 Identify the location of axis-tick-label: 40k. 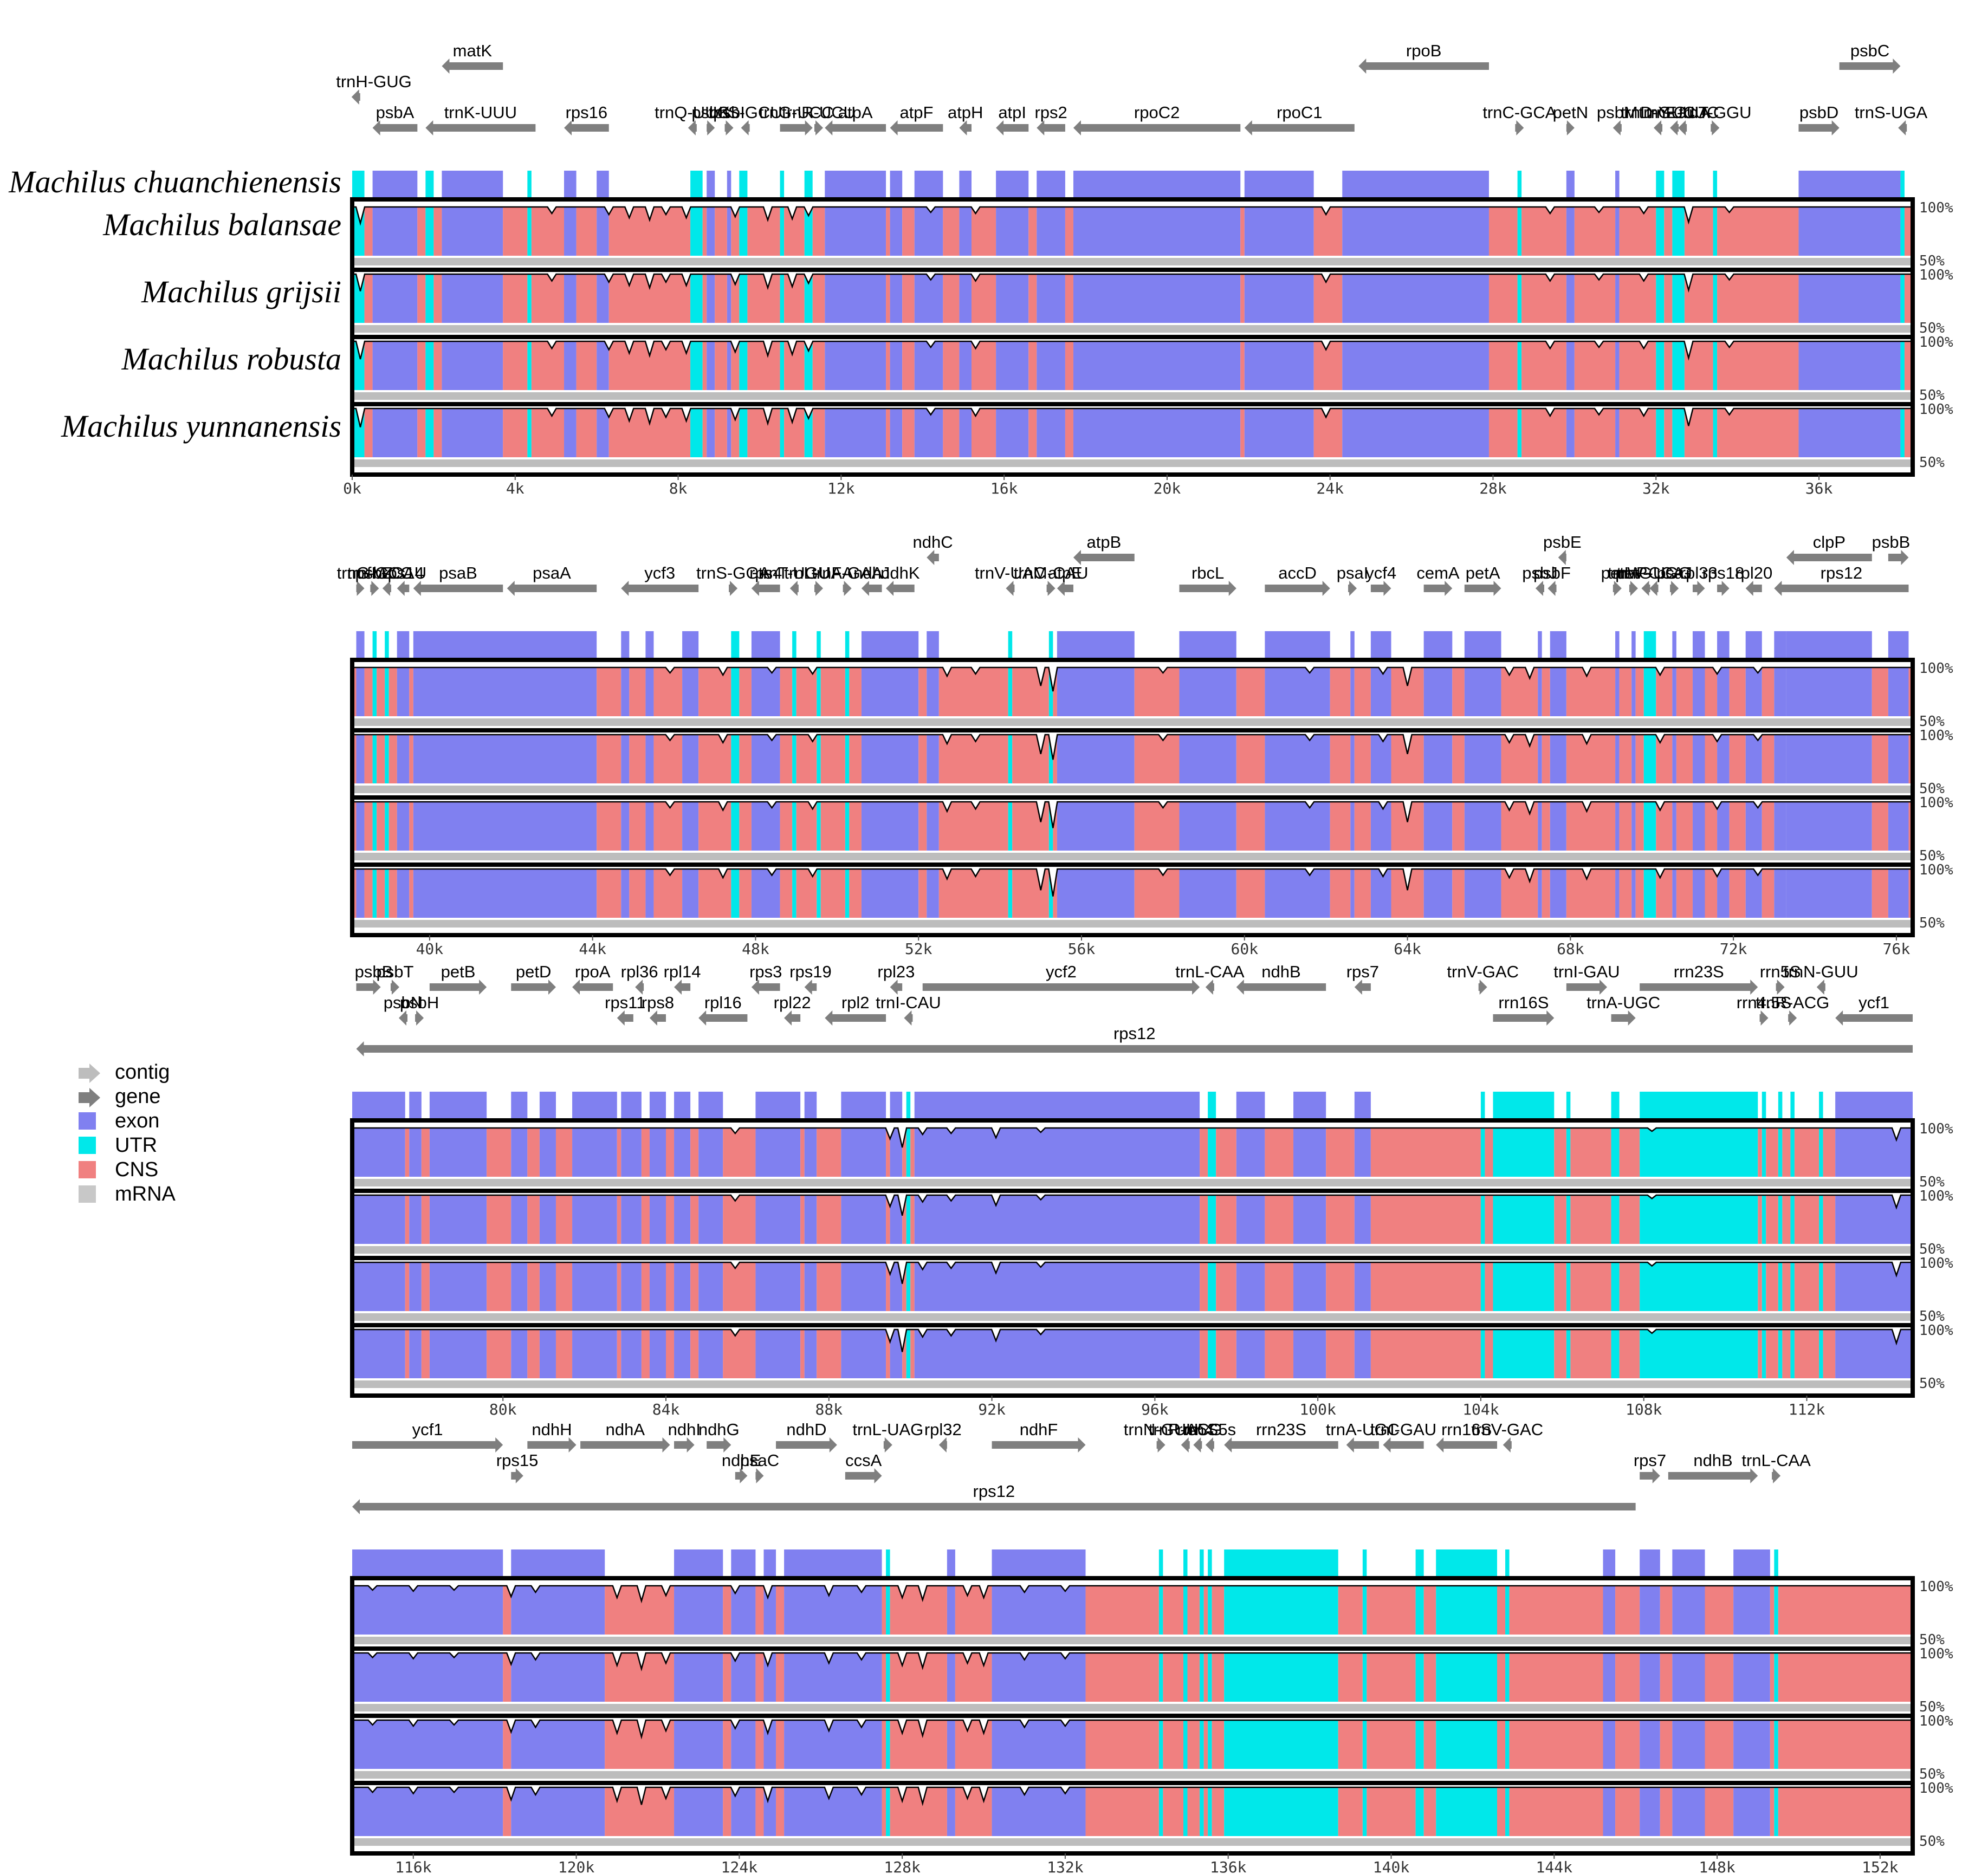
(430, 949).